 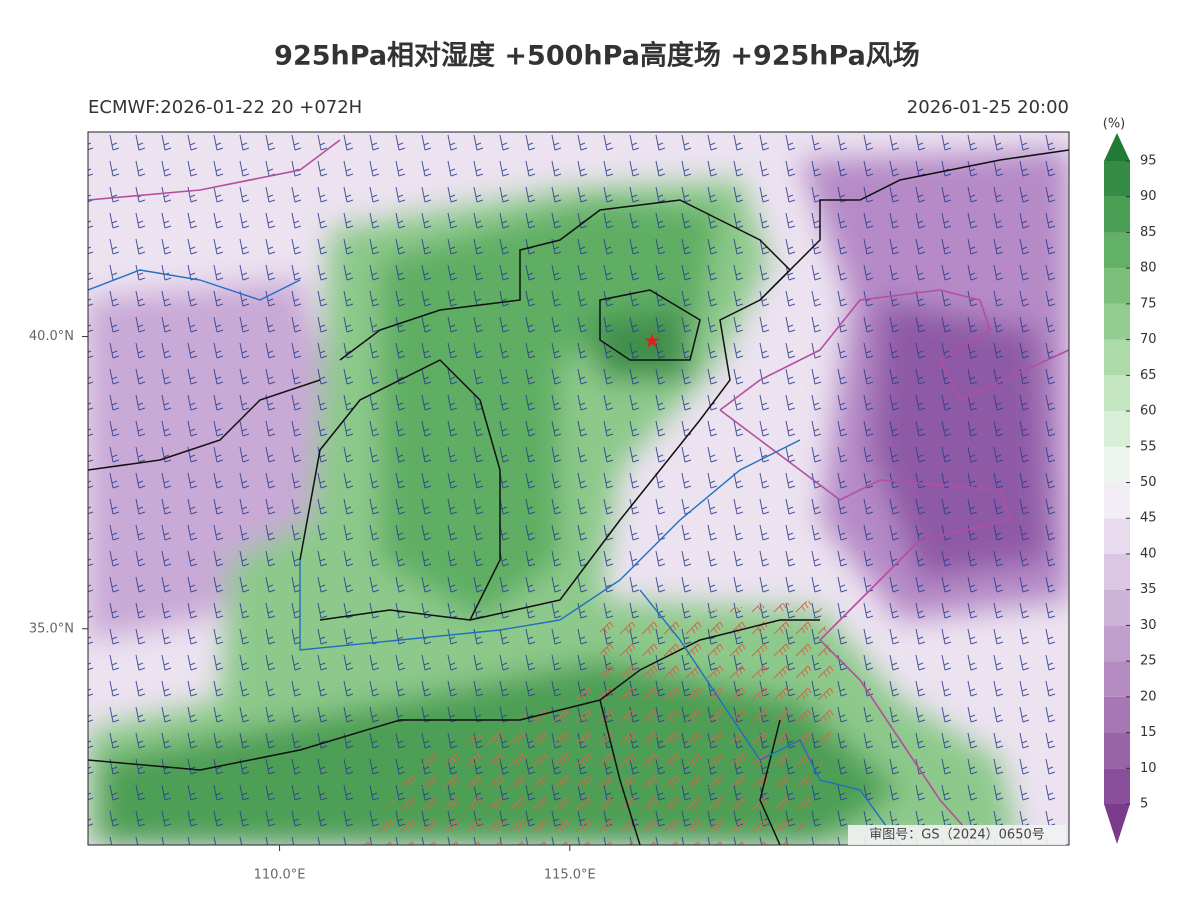 What do you see at coordinates (988, 107) in the screenshot?
I see `subtitle-right: 2026-01-25 20:00` at bounding box center [988, 107].